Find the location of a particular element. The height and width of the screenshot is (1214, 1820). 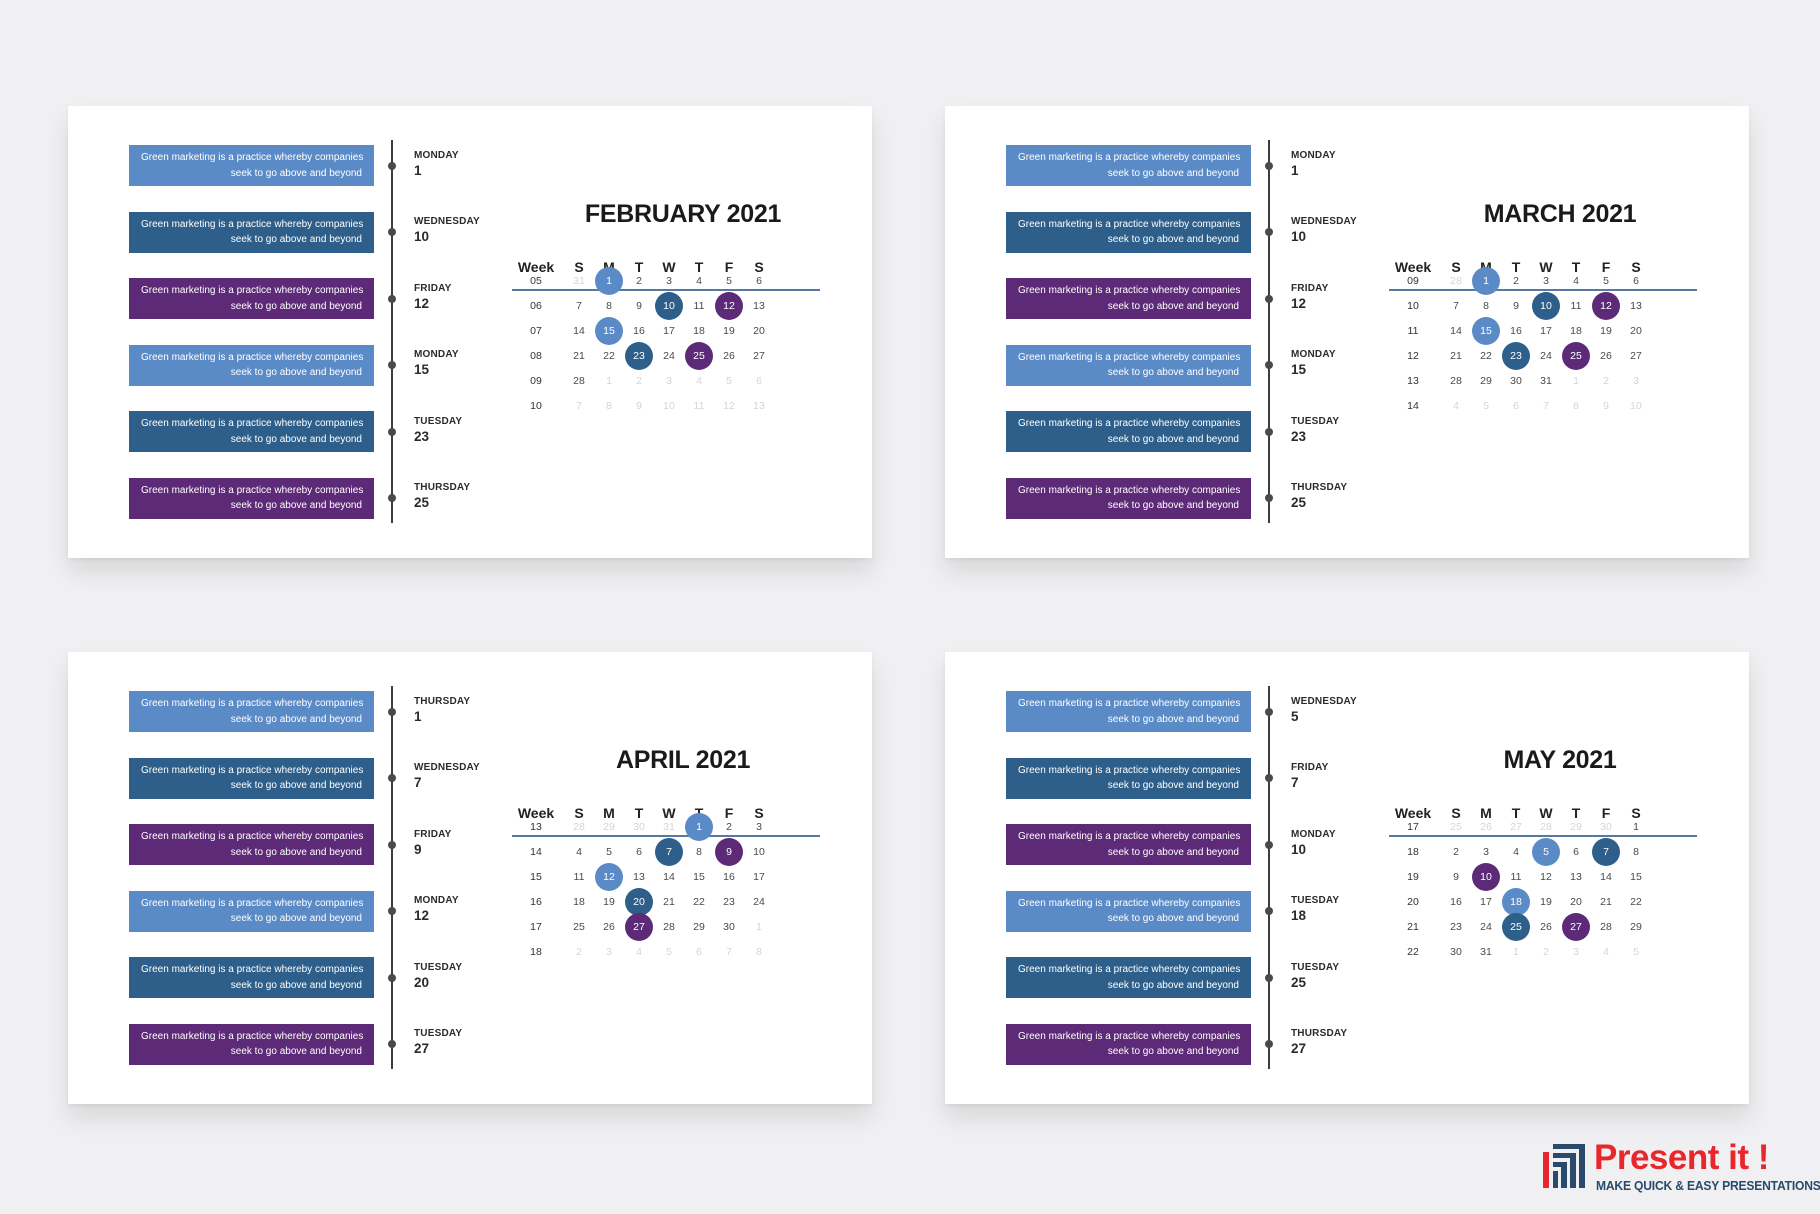

event-date: 18 is located at coordinates (1299, 915).